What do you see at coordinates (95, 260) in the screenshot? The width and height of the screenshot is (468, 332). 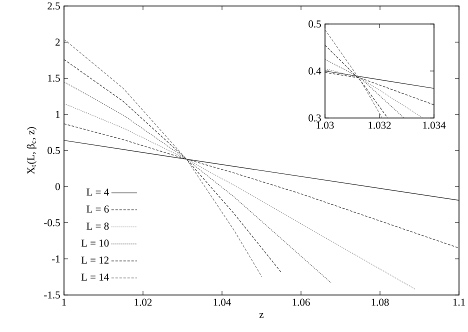 I see `legend-label: L = 12` at bounding box center [95, 260].